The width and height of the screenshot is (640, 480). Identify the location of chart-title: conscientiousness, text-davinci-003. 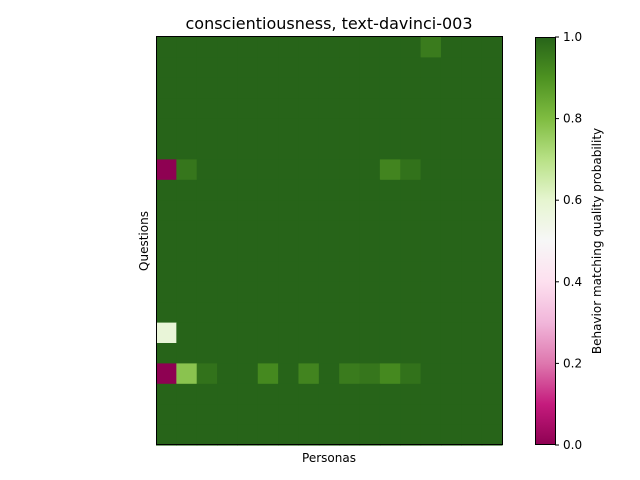
(328, 23).